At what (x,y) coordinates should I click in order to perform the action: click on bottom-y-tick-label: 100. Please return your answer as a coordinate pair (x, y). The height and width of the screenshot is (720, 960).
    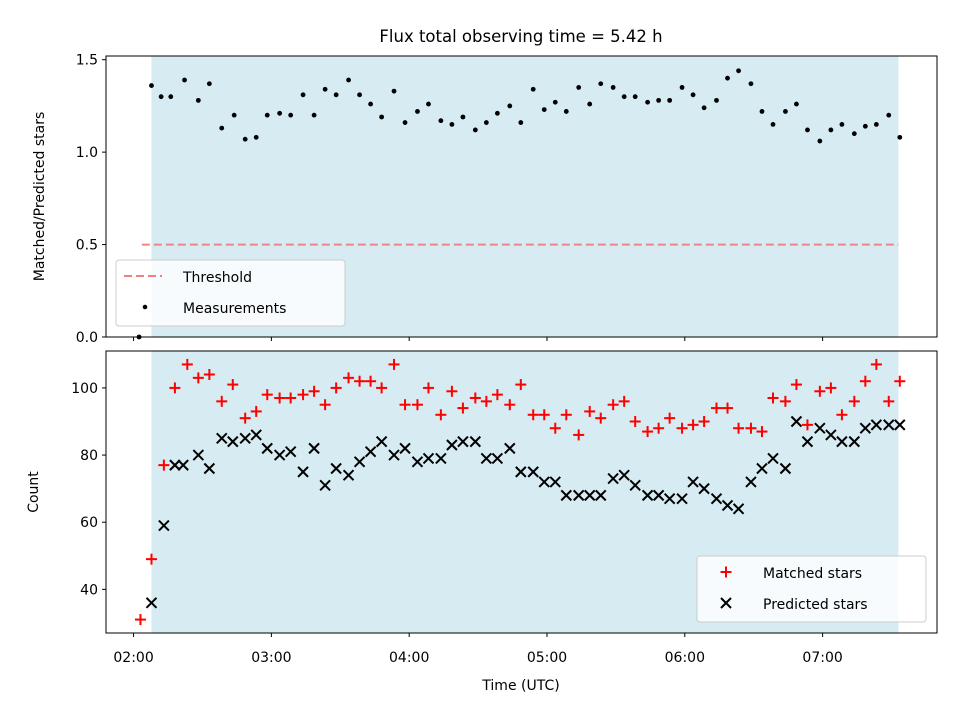
    Looking at the image, I should click on (84, 389).